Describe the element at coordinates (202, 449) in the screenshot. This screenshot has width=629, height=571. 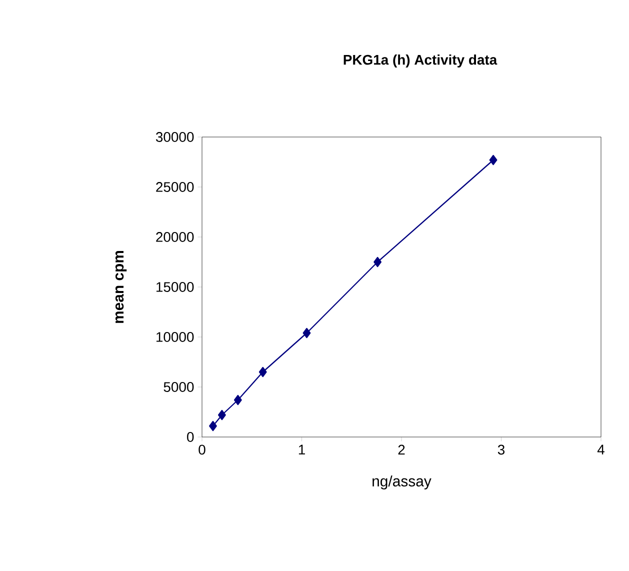
I see `x-tick-label: 0` at that location.